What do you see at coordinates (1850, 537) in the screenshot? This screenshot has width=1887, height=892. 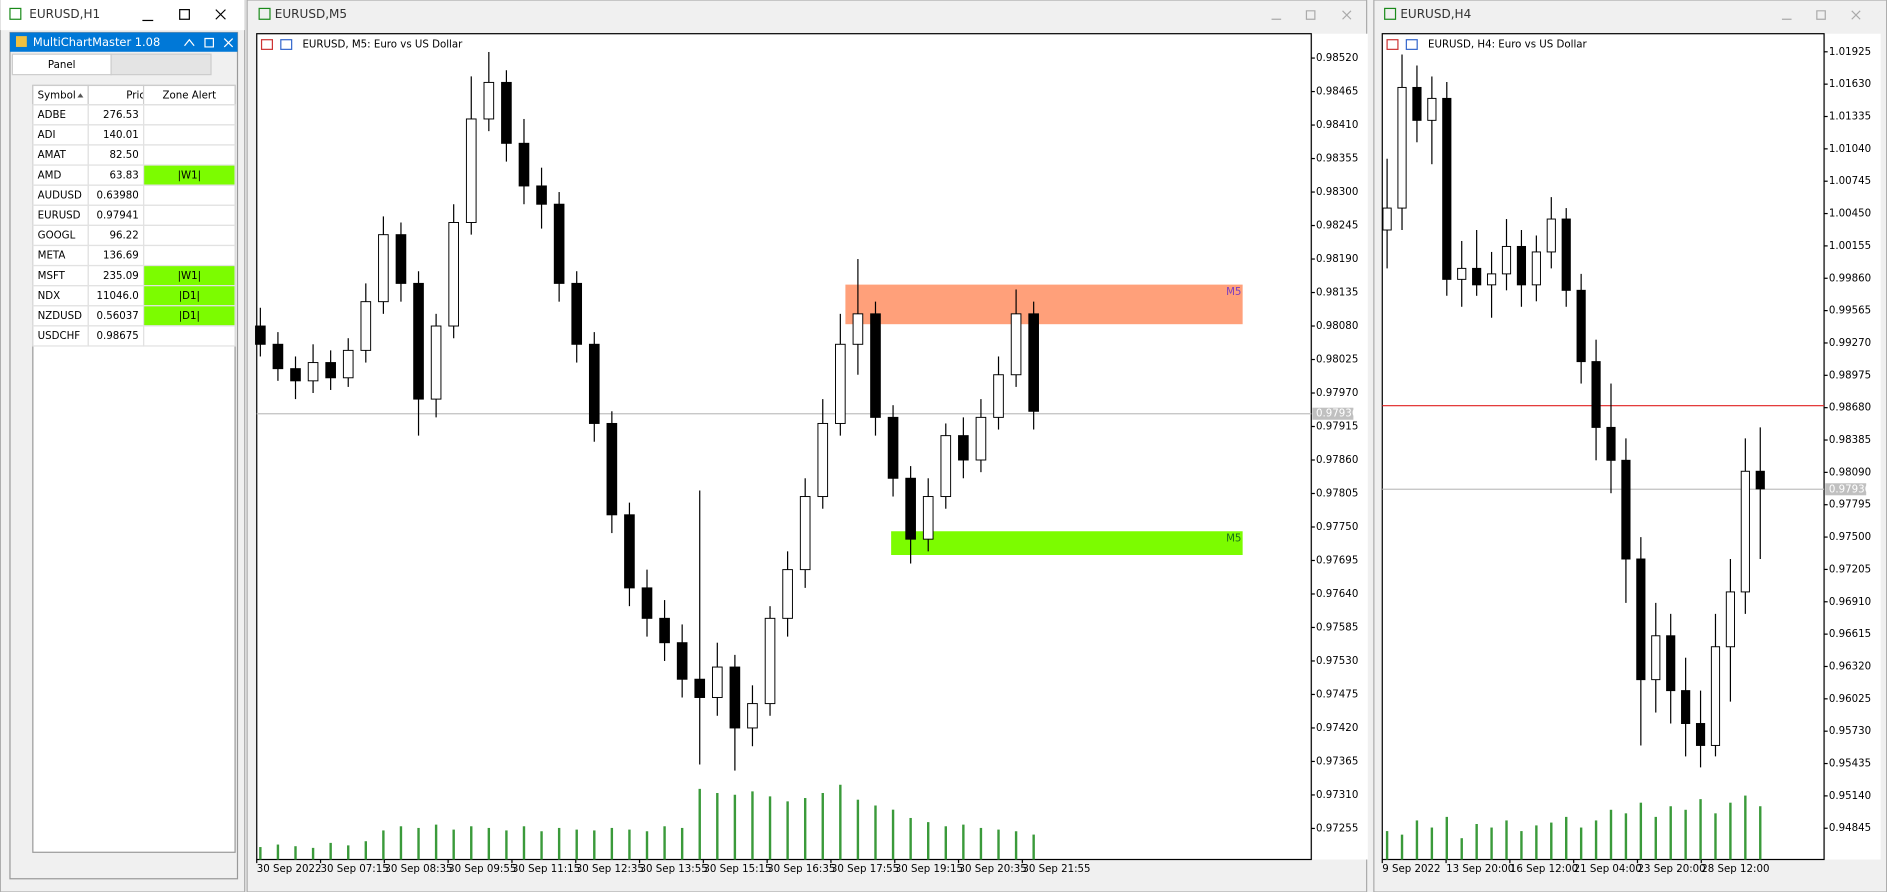 I see `y-tick-label: 0.97500` at bounding box center [1850, 537].